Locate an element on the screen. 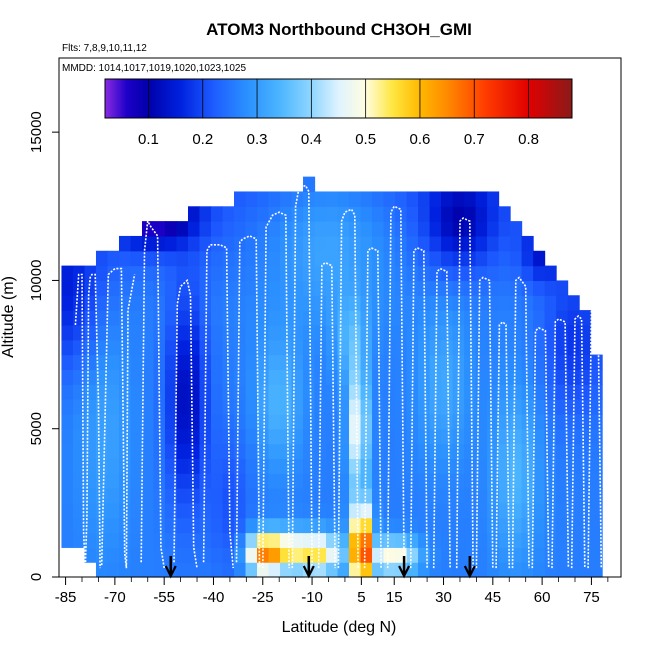 This screenshot has height=650, width=650. y-axis-label: Altitude (m) is located at coordinates (8, 317).